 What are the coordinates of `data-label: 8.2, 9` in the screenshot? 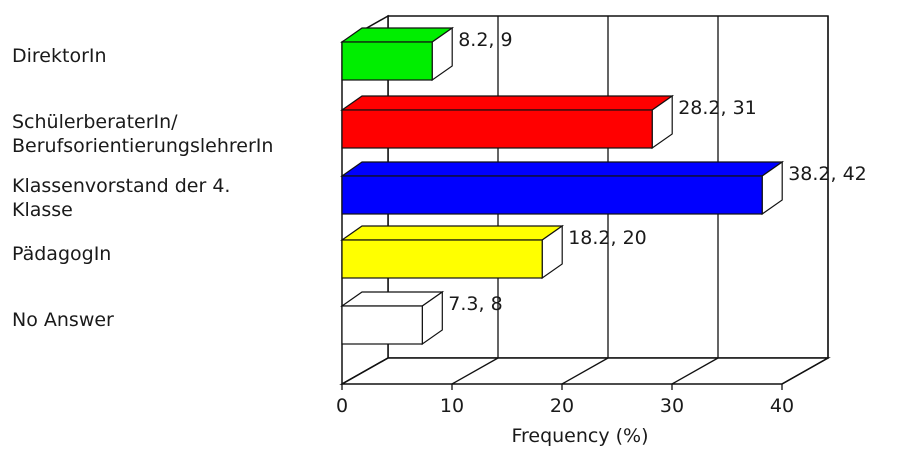 It's located at (485, 40).